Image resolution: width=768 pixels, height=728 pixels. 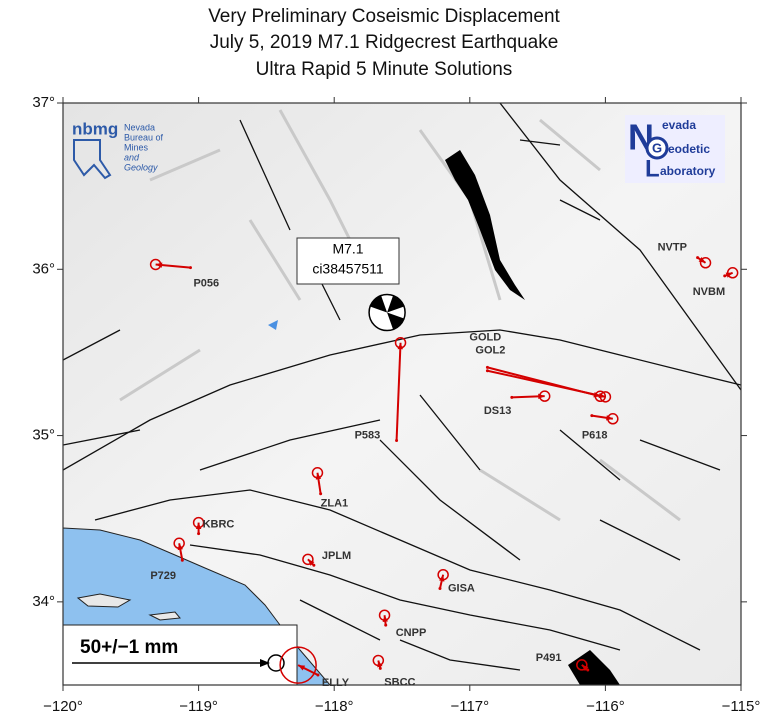 What do you see at coordinates (141, 167) in the screenshot?
I see `logo-text: Geology` at bounding box center [141, 167].